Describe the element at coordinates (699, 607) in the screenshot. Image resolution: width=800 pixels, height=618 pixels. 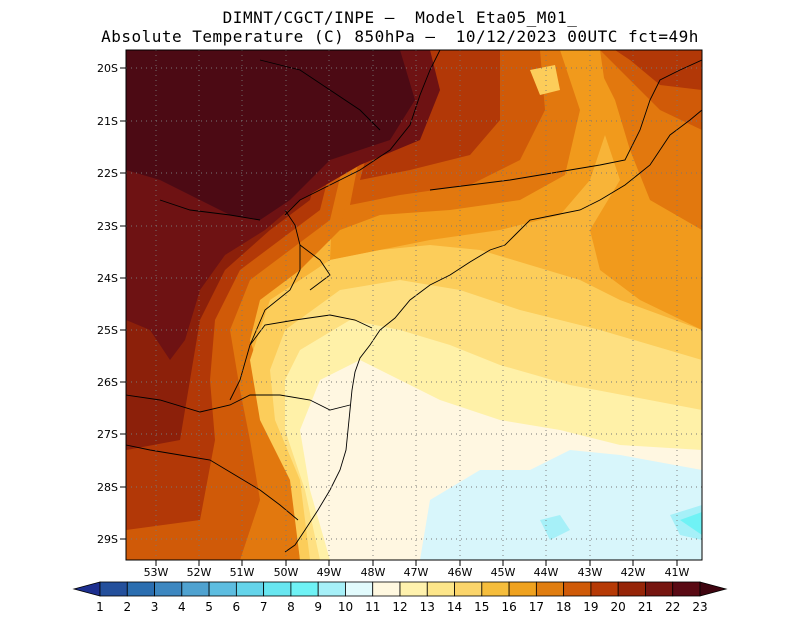
I see `colorbar-label: 23` at that location.